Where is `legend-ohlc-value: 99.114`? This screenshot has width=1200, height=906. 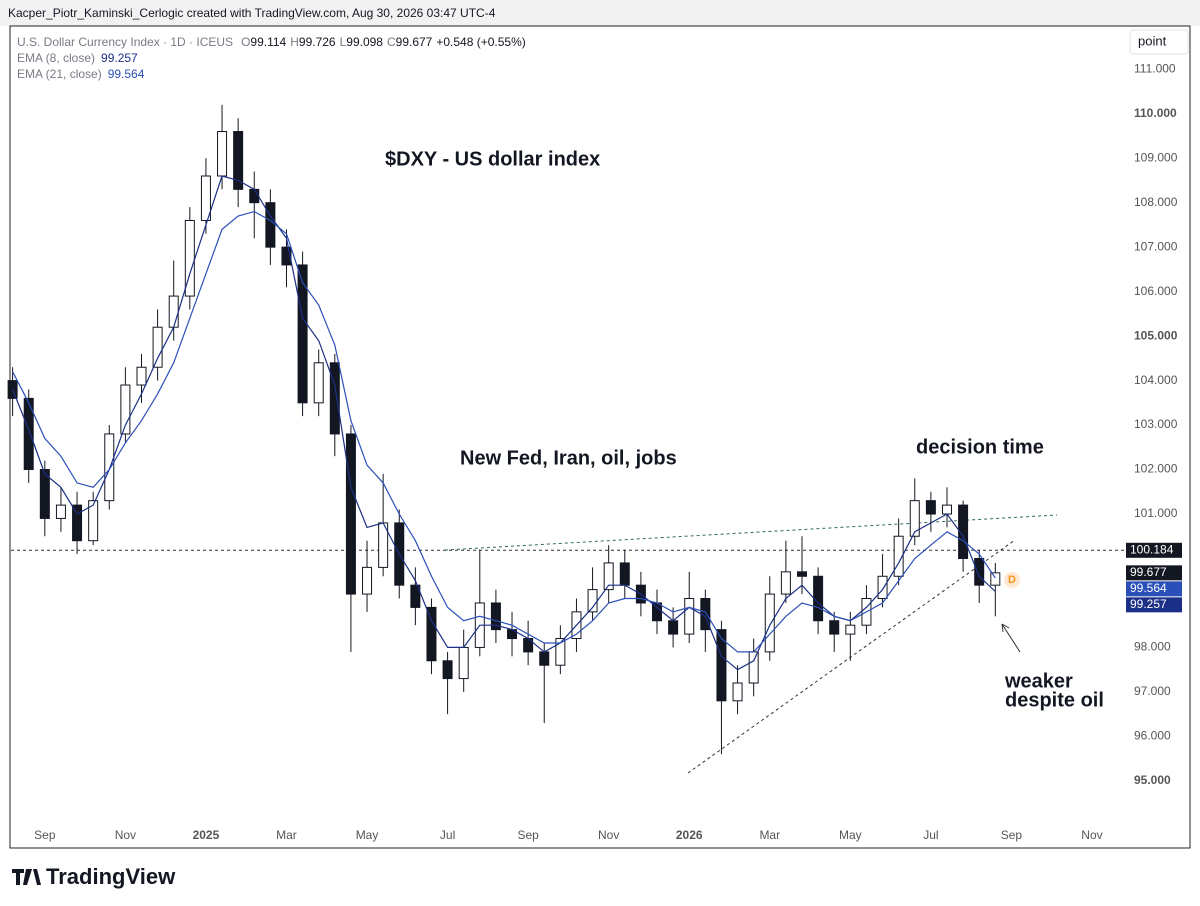 legend-ohlc-value: 99.114 is located at coordinates (268, 42).